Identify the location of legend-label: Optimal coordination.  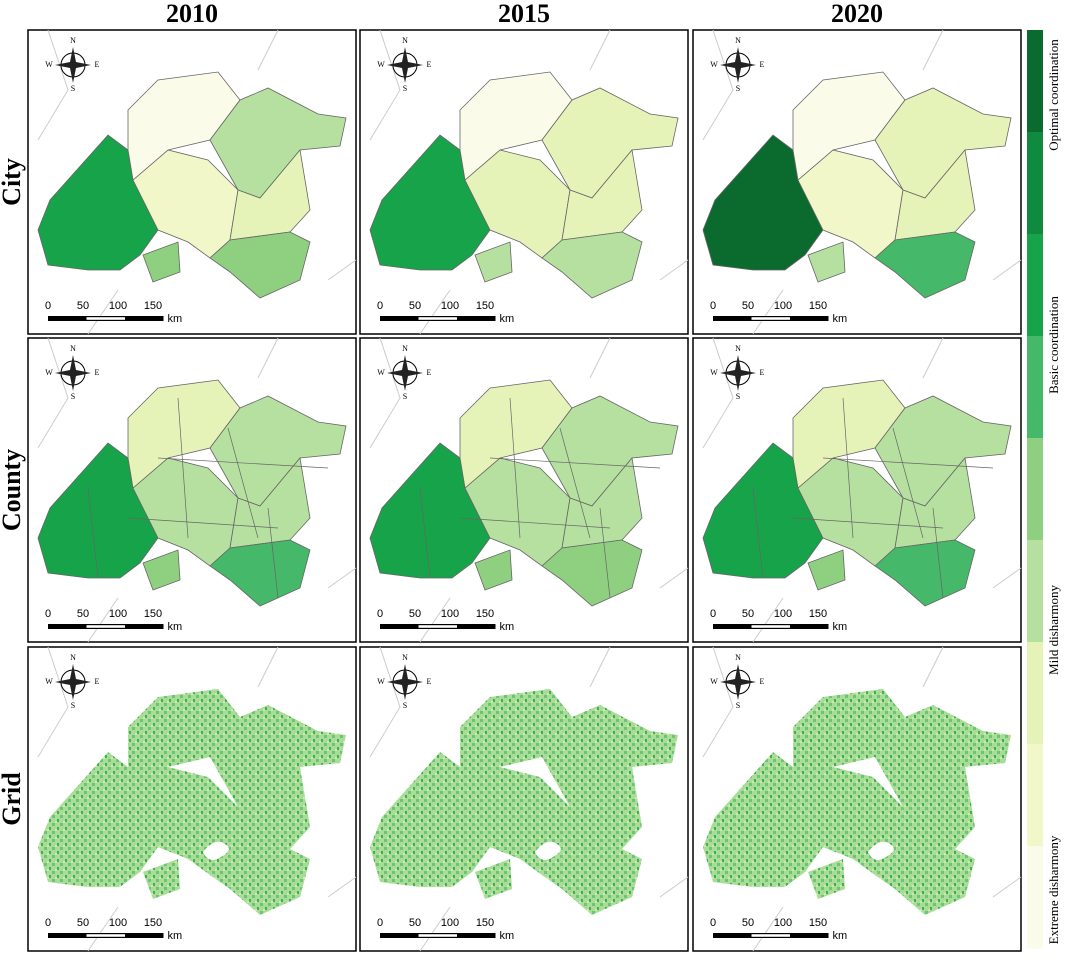
(1053, 95).